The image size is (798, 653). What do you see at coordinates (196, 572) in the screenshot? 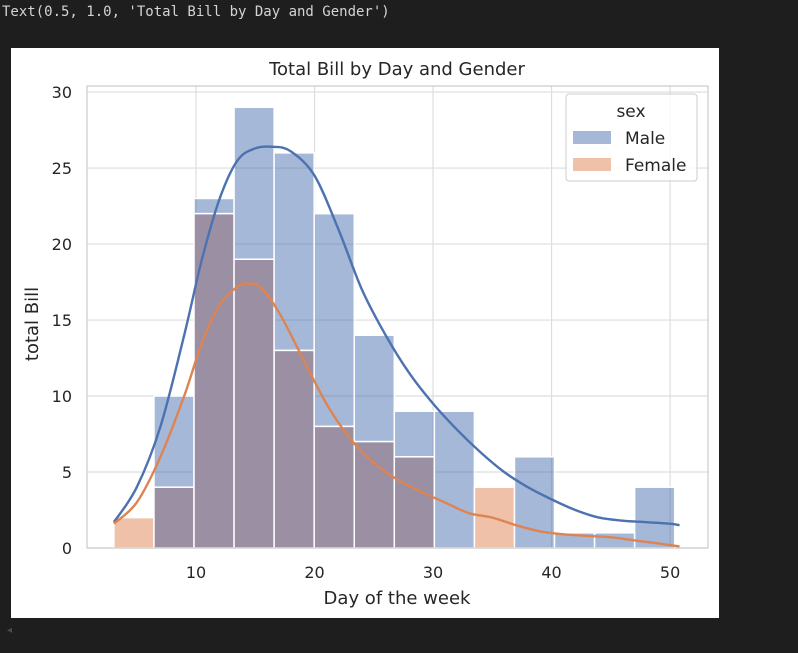
I see `x-tick-label: 10` at bounding box center [196, 572].